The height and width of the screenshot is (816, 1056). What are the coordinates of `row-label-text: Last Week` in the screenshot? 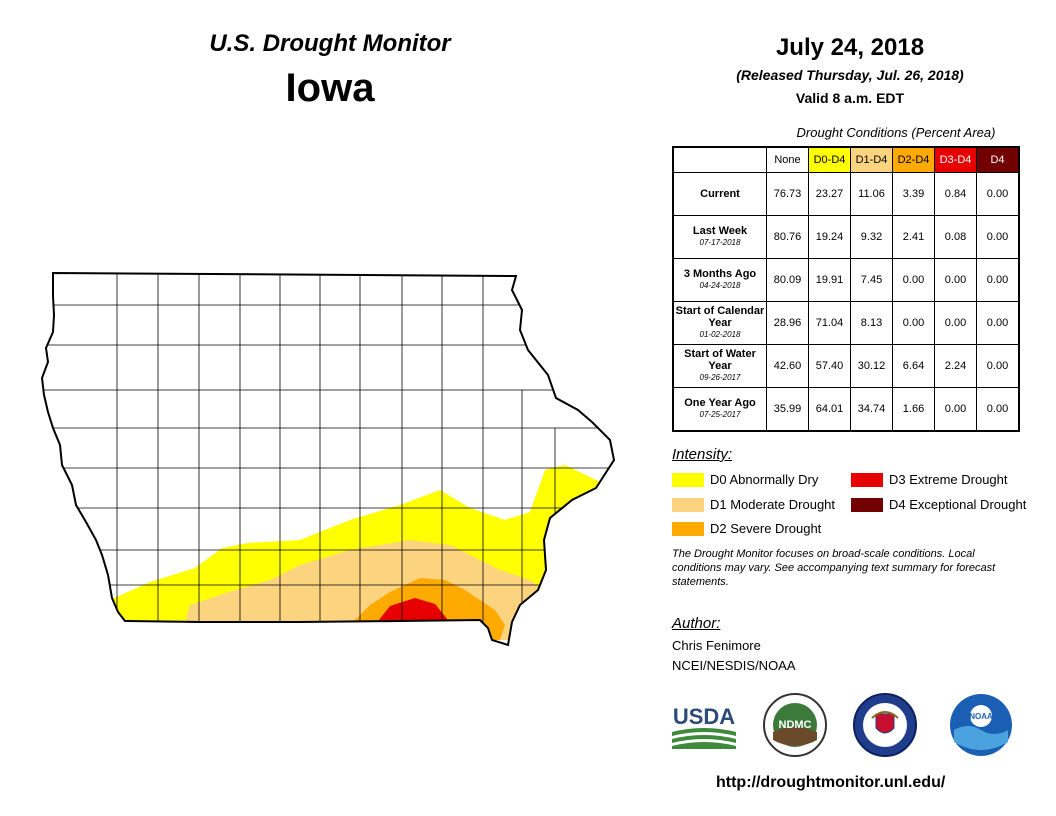 It's located at (720, 231).